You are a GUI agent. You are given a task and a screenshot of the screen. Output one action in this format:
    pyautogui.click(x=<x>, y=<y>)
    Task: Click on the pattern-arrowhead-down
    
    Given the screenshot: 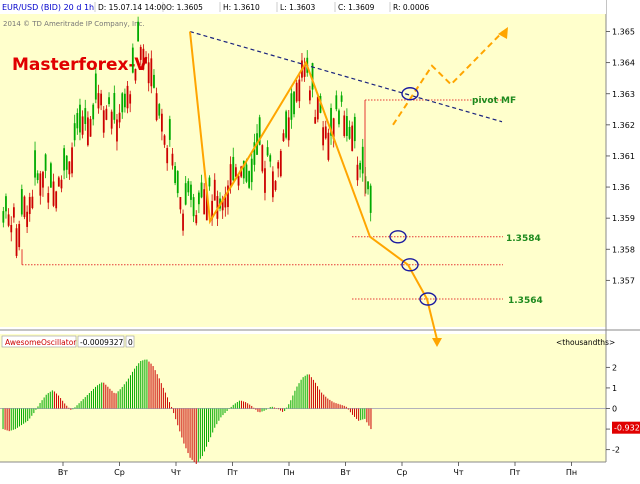 What is the action you would take?
    pyautogui.click(x=437, y=342)
    